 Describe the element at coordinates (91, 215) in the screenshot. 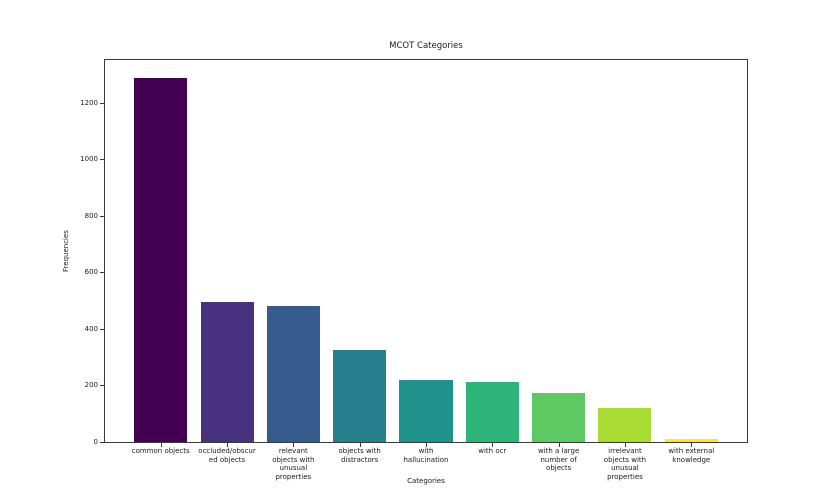

I see `y-tick-label-4: 800` at that location.